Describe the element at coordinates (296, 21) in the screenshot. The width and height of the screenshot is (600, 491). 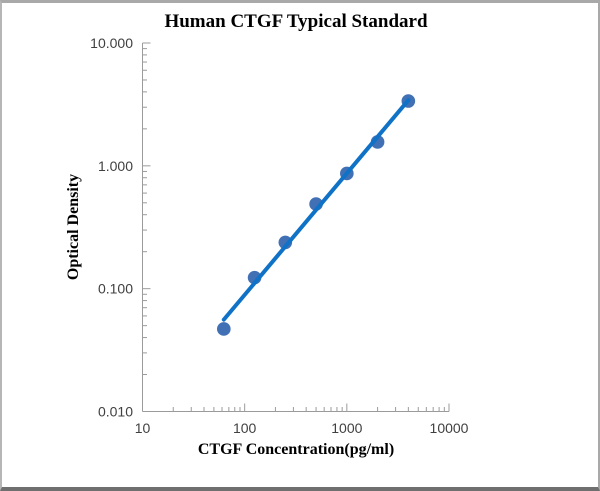
I see `chart-title: Human CTGF Typical Standard` at that location.